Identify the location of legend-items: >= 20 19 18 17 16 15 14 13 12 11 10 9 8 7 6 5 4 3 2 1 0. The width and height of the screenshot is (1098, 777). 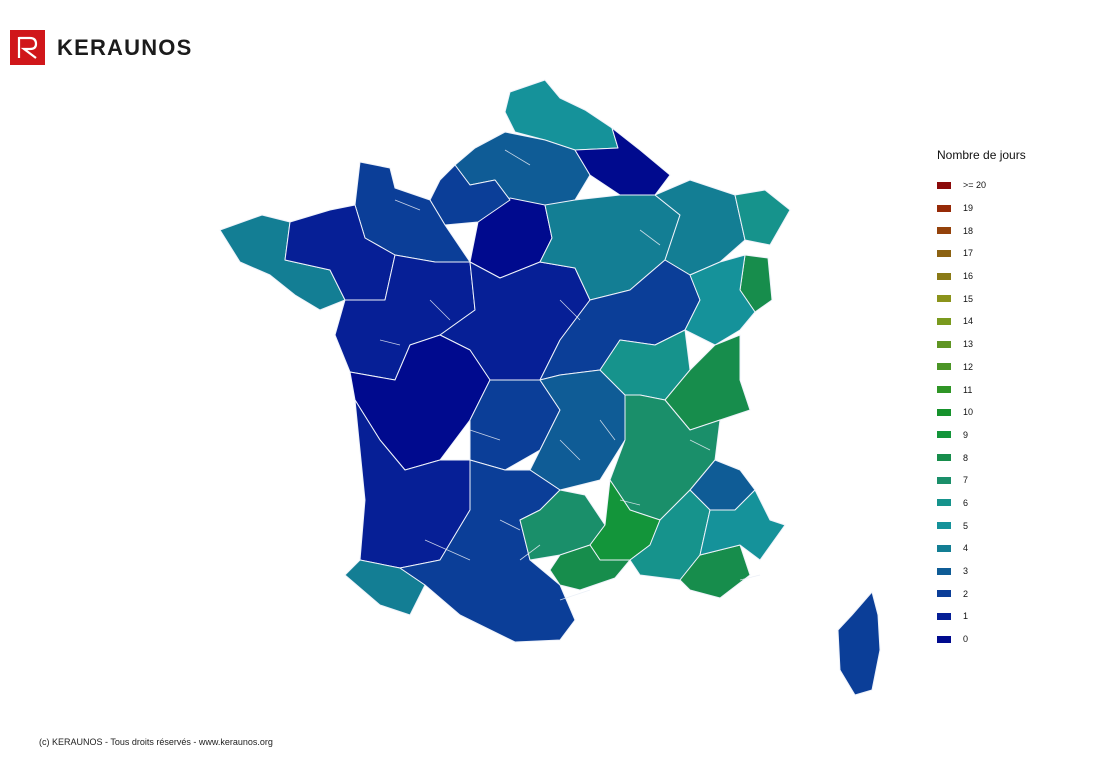
(981, 412).